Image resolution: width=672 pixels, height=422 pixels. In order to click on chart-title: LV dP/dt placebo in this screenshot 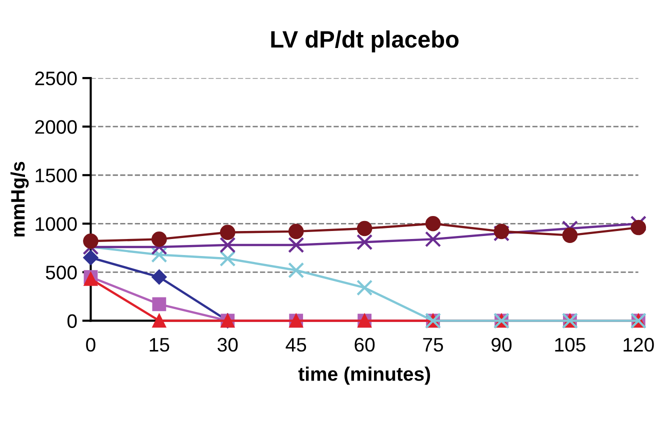, I will do `click(365, 41)`.